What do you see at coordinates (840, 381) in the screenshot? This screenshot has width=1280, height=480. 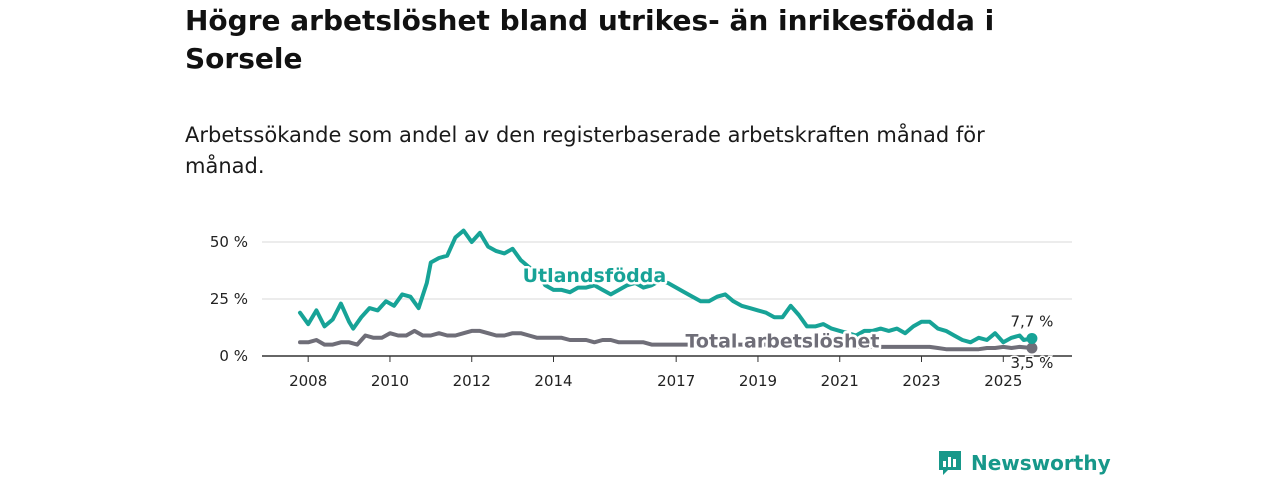 I see `x-tick-label: 2021` at bounding box center [840, 381].